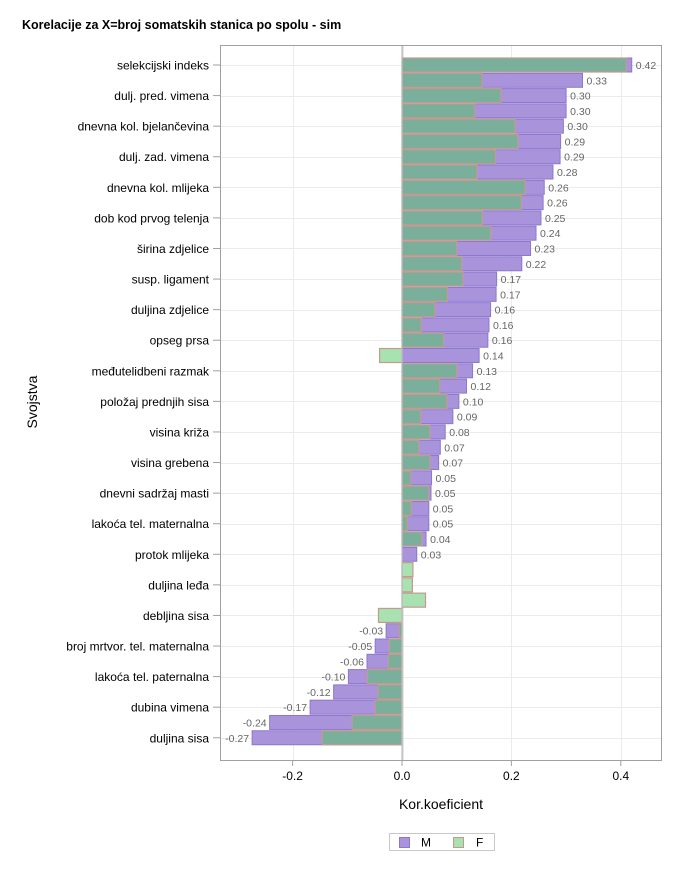  Describe the element at coordinates (352, 662) in the screenshot. I see `data-label: -0.06` at that location.